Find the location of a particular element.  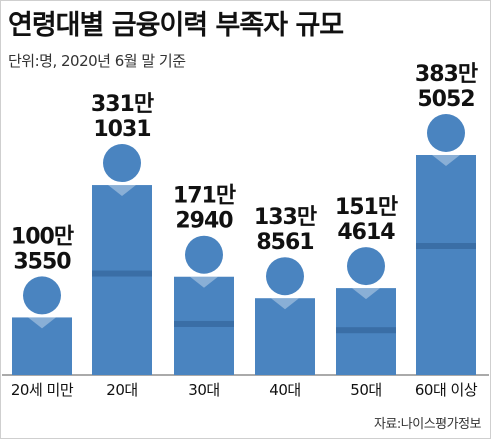

data-label-bottom-1: 1031 is located at coordinates (121, 129).